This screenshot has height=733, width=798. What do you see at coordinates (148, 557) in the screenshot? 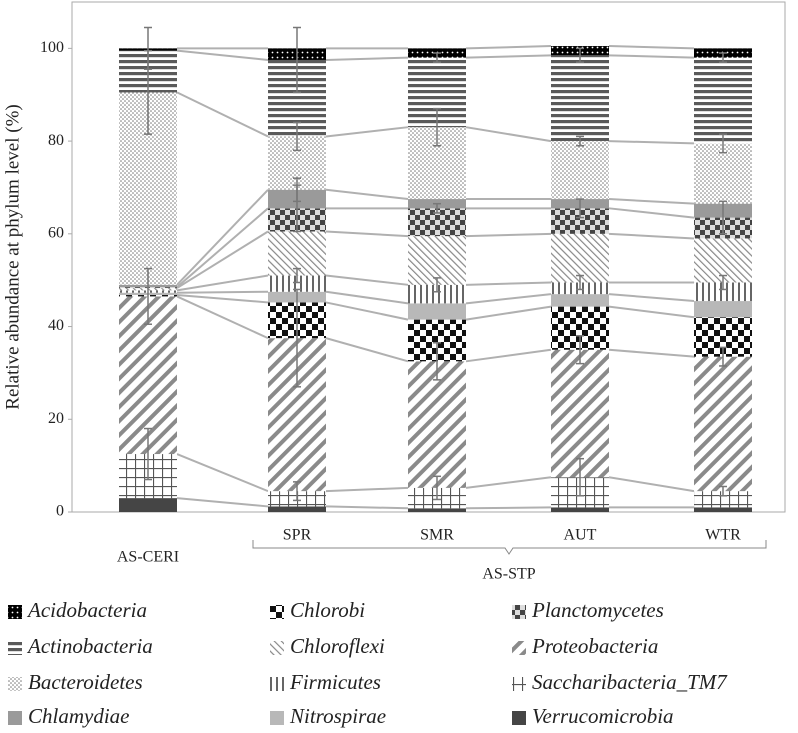
I see `x-tick-label: AS-CERI` at bounding box center [148, 557].